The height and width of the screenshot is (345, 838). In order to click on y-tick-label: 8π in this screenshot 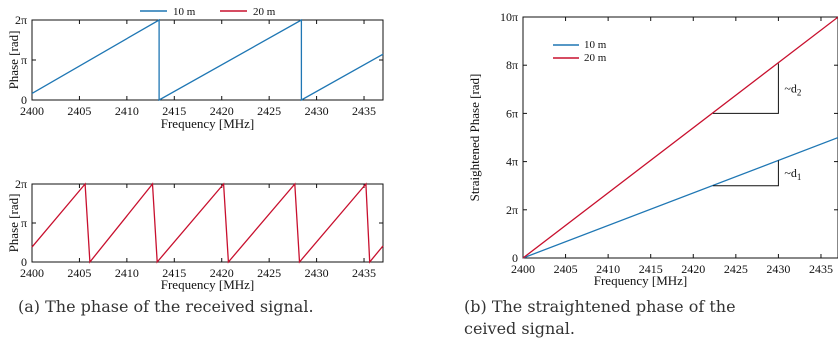, I will do `click(512, 65)`.